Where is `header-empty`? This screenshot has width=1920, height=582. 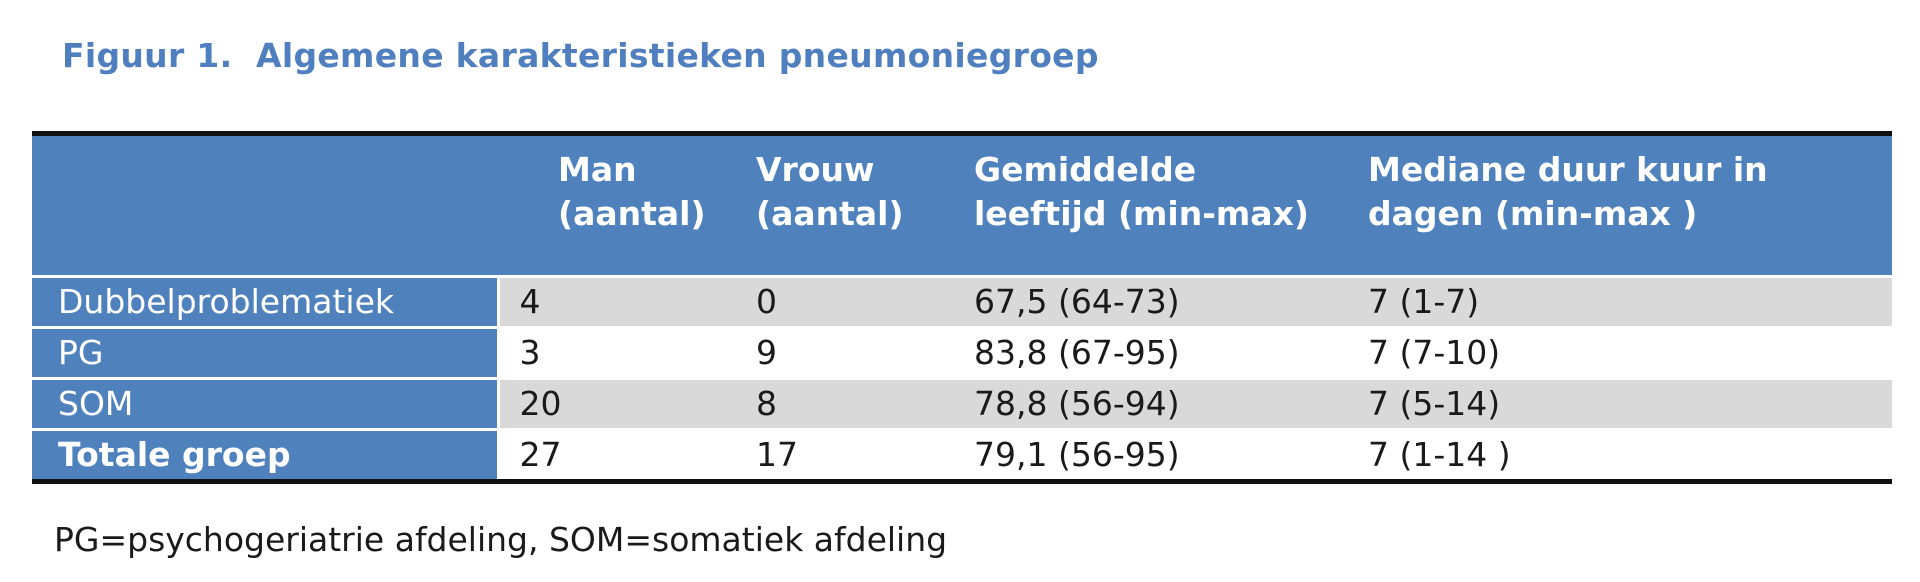 header-empty is located at coordinates (265, 206).